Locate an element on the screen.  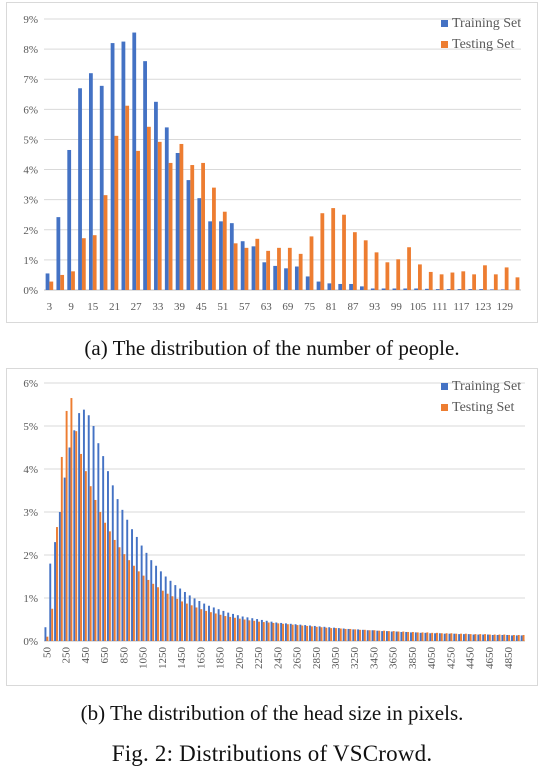
x-tick-label: 87 is located at coordinates (353, 307).